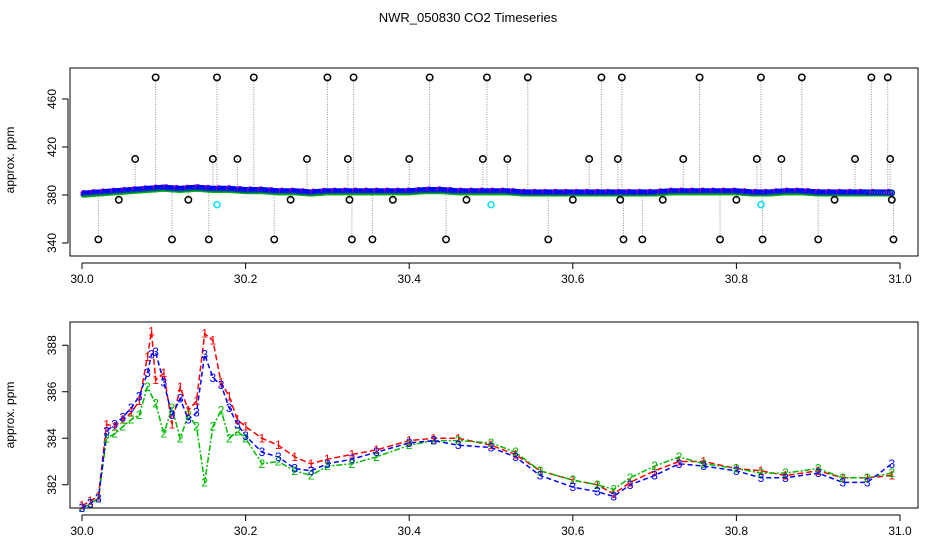  What do you see at coordinates (10, 415) in the screenshot?
I see `bottom-ylabel: approx. ppm` at bounding box center [10, 415].